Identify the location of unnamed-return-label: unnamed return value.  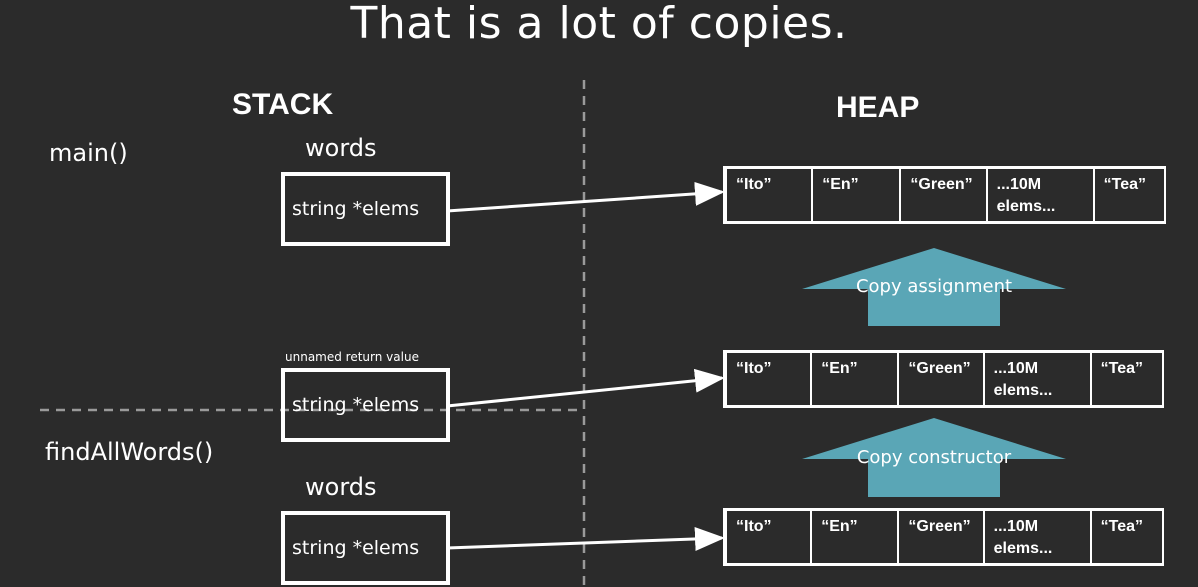
(352, 357).